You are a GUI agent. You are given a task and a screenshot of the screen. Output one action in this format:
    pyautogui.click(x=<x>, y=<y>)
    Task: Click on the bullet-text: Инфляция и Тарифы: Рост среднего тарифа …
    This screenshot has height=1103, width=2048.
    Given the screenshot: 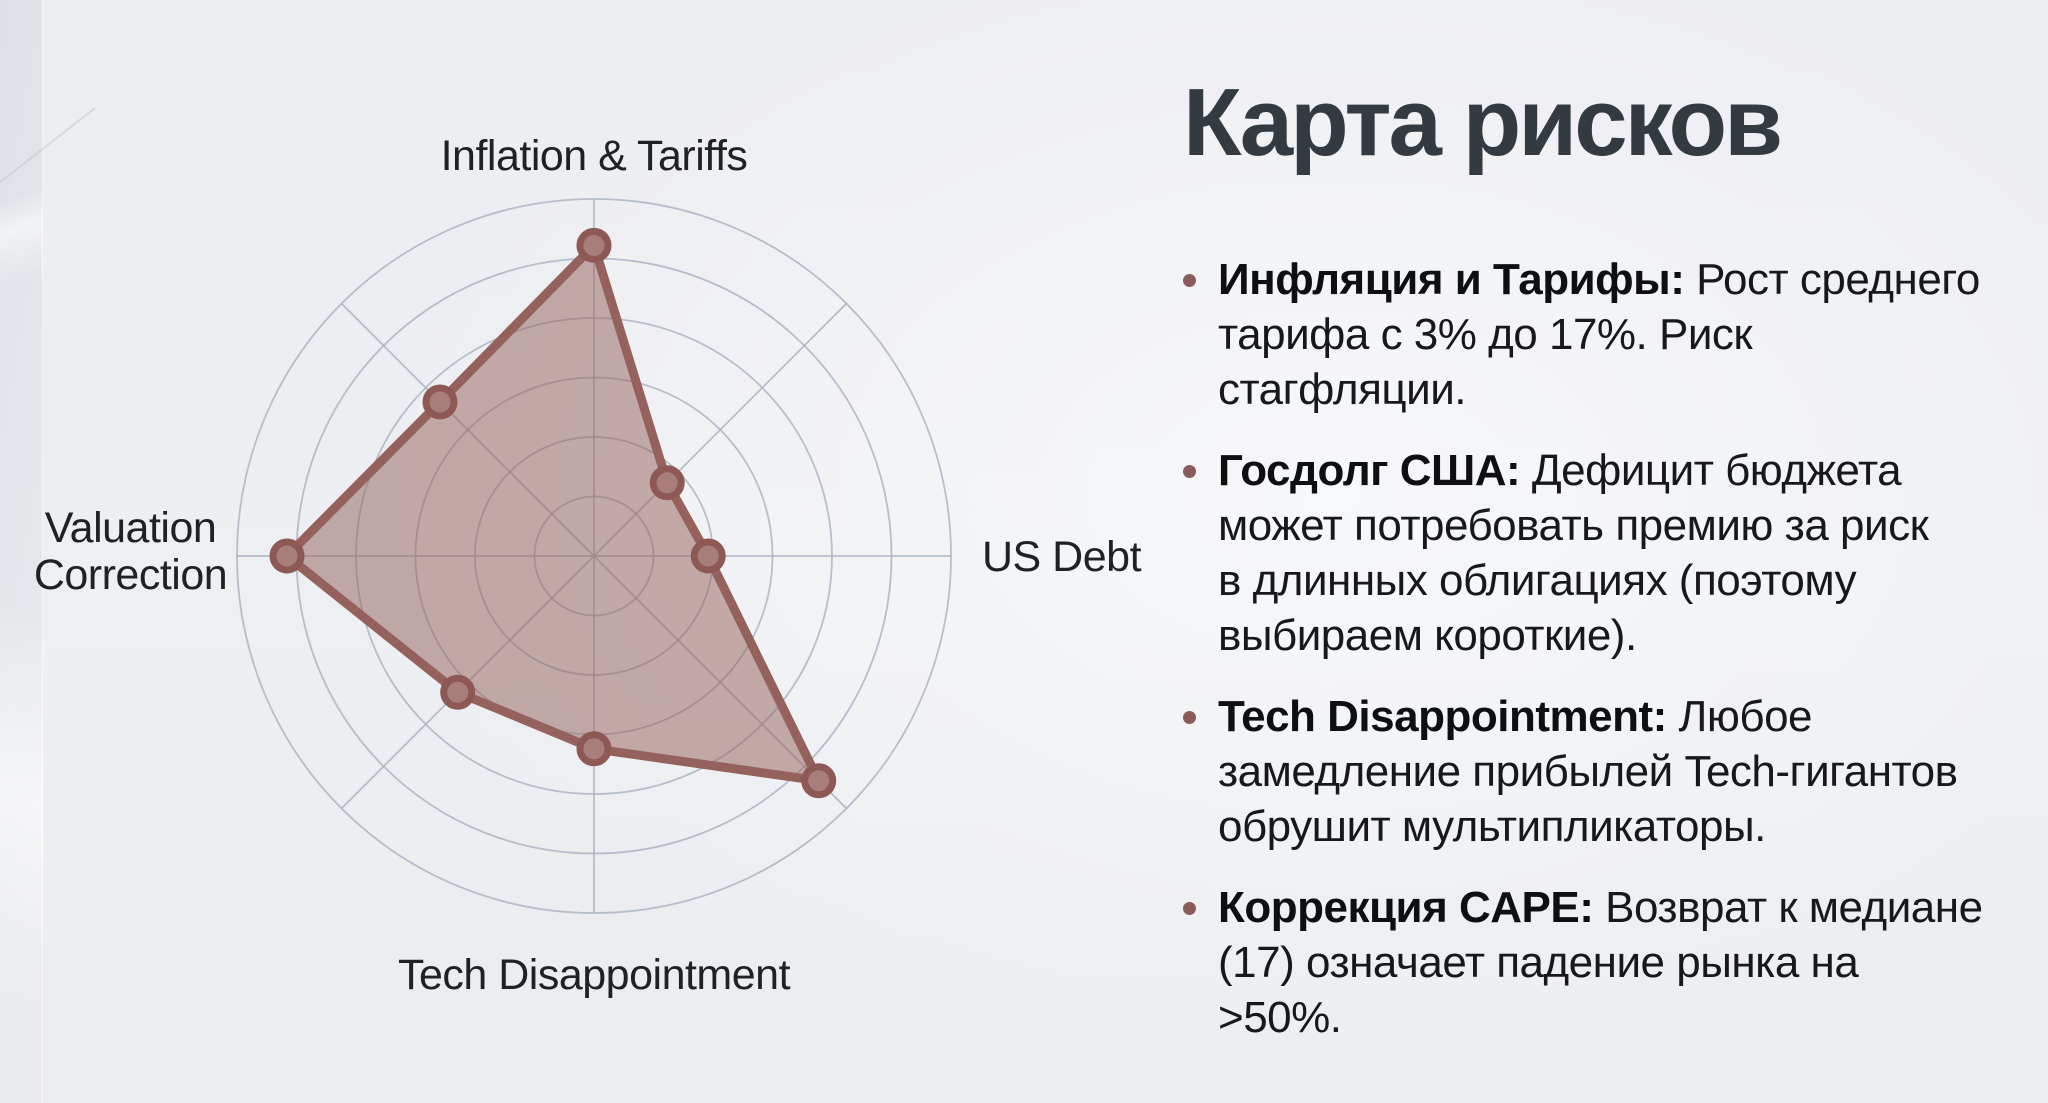 What is the action you would take?
    pyautogui.click(x=1620, y=334)
    